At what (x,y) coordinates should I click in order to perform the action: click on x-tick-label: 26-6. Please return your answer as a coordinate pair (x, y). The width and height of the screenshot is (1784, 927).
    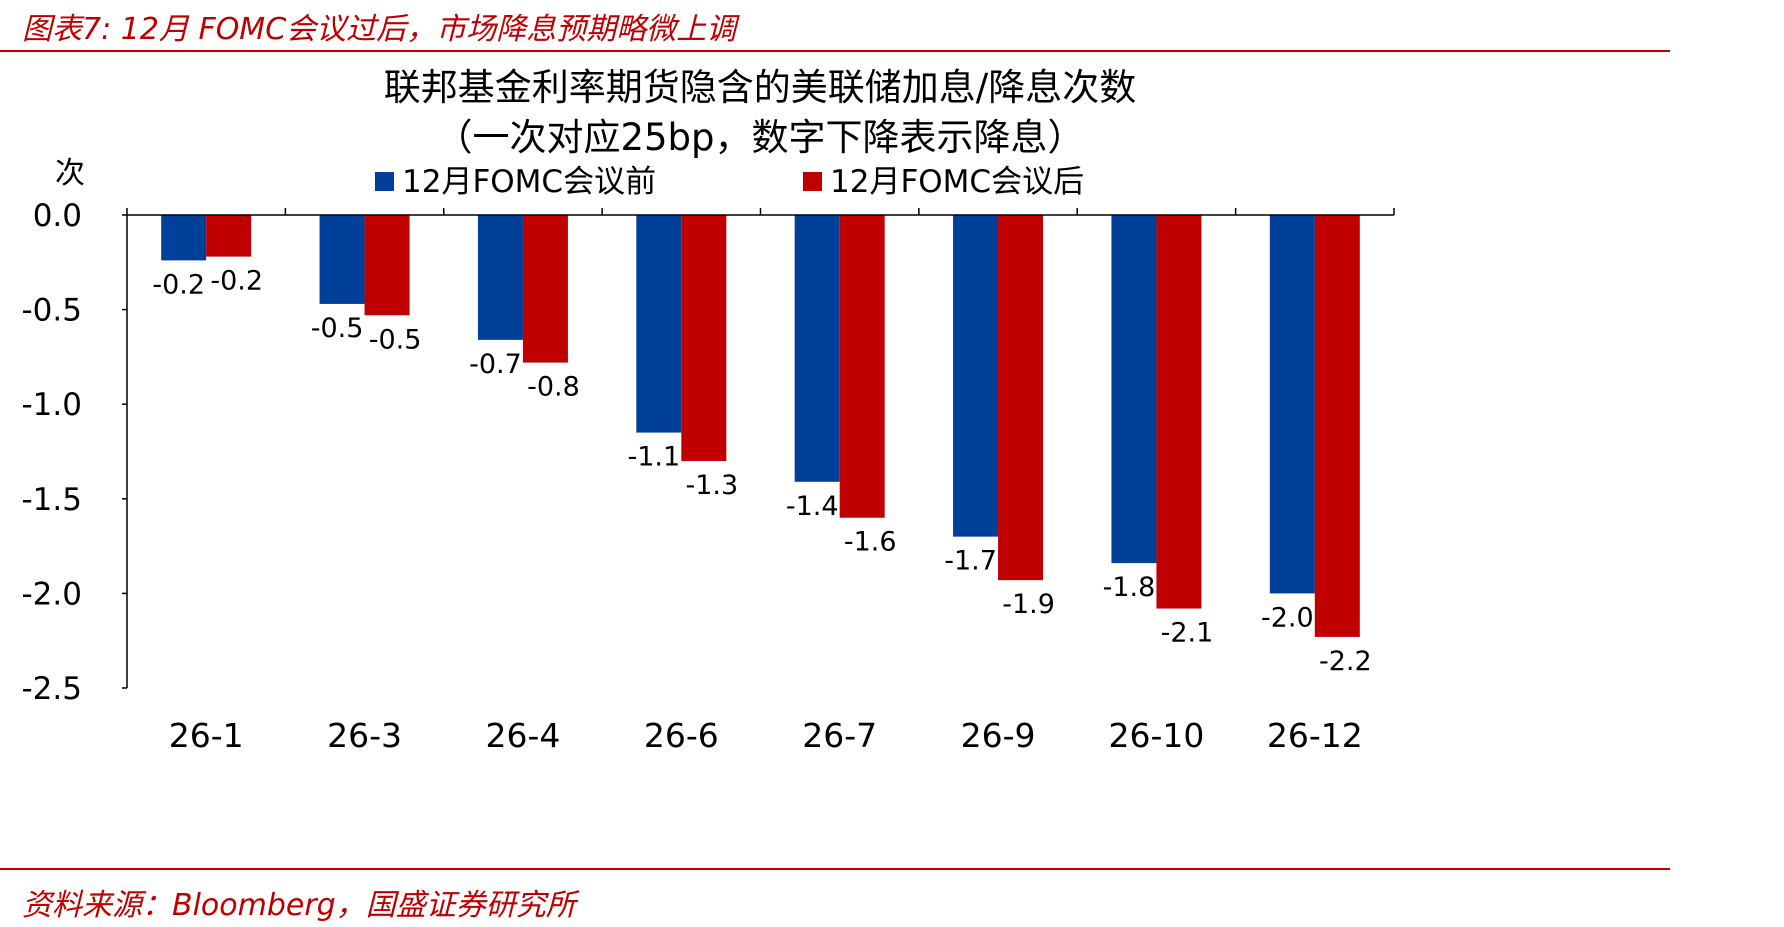
    Looking at the image, I should click on (681, 735).